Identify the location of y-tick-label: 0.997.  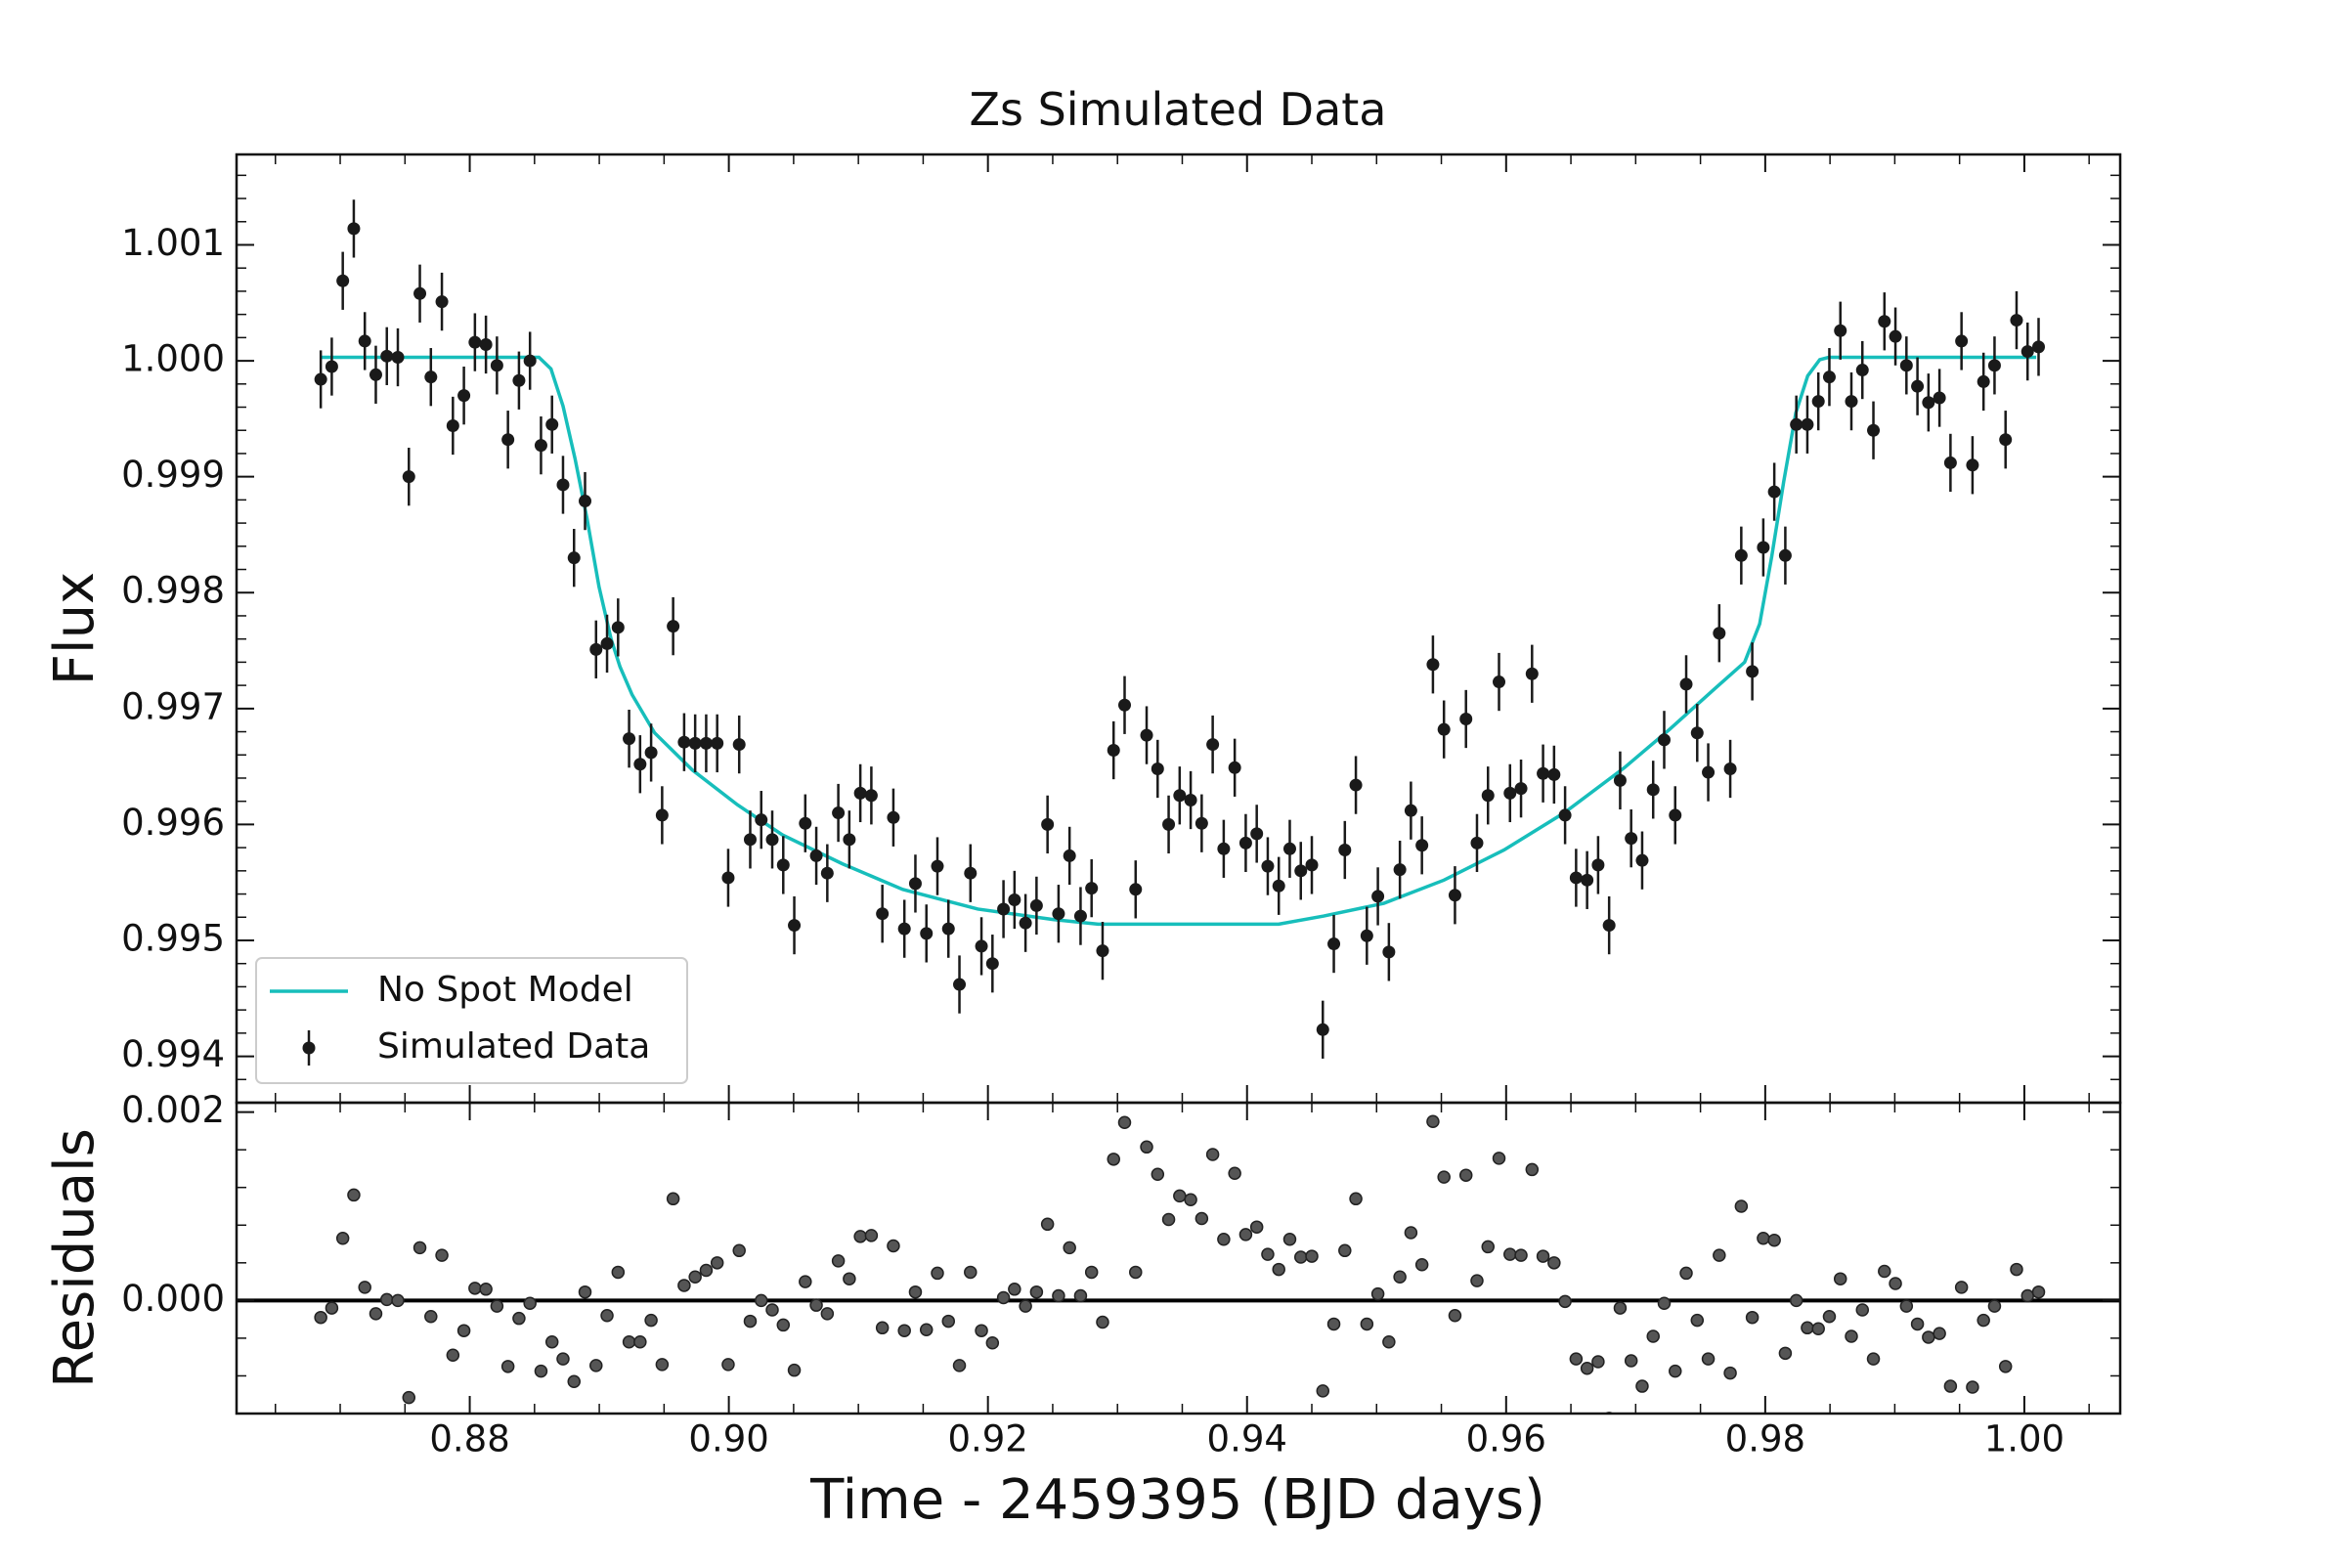
(173, 706).